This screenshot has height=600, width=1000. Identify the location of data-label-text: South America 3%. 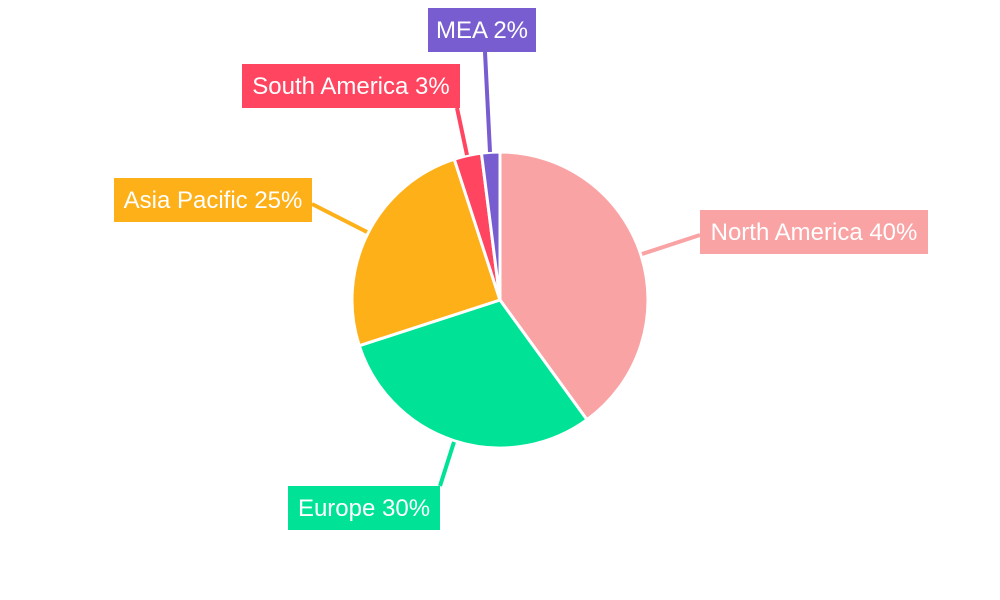
(350, 86).